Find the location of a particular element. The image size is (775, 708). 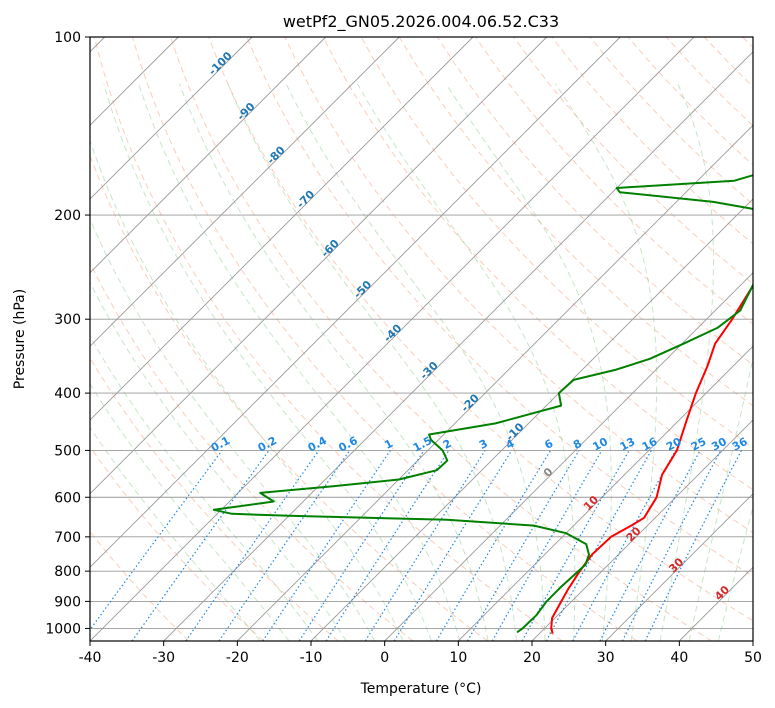

x-tick-label: 50 is located at coordinates (753, 658).